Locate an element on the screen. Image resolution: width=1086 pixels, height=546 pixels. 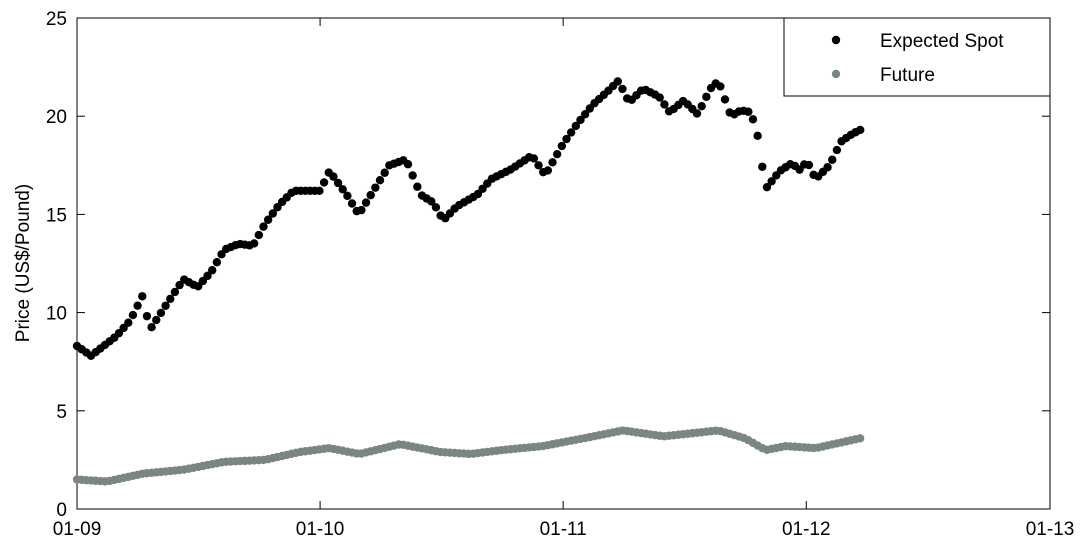
legend: Expected Spot Future is located at coordinates (917, 57).